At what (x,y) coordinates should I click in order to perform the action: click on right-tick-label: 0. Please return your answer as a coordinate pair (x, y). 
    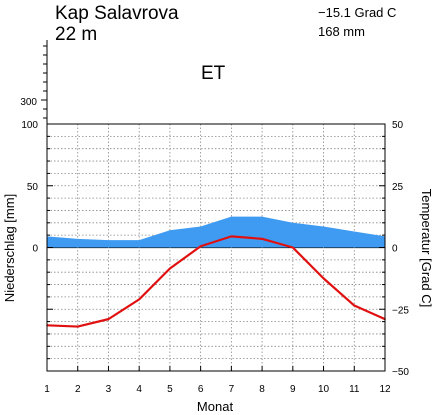
    Looking at the image, I should click on (395, 249).